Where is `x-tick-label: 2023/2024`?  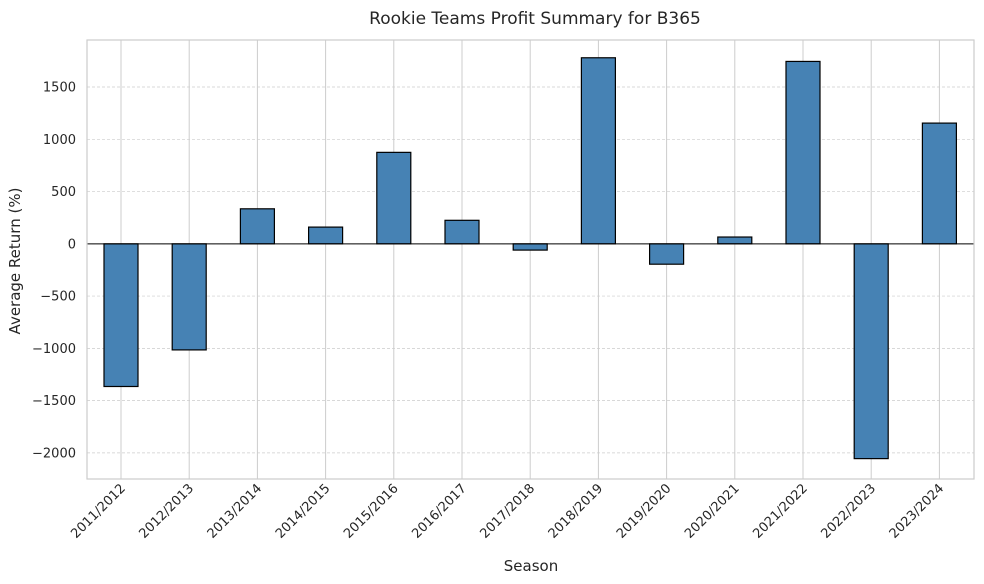
x-tick-label: 2023/2024 is located at coordinates (917, 511).